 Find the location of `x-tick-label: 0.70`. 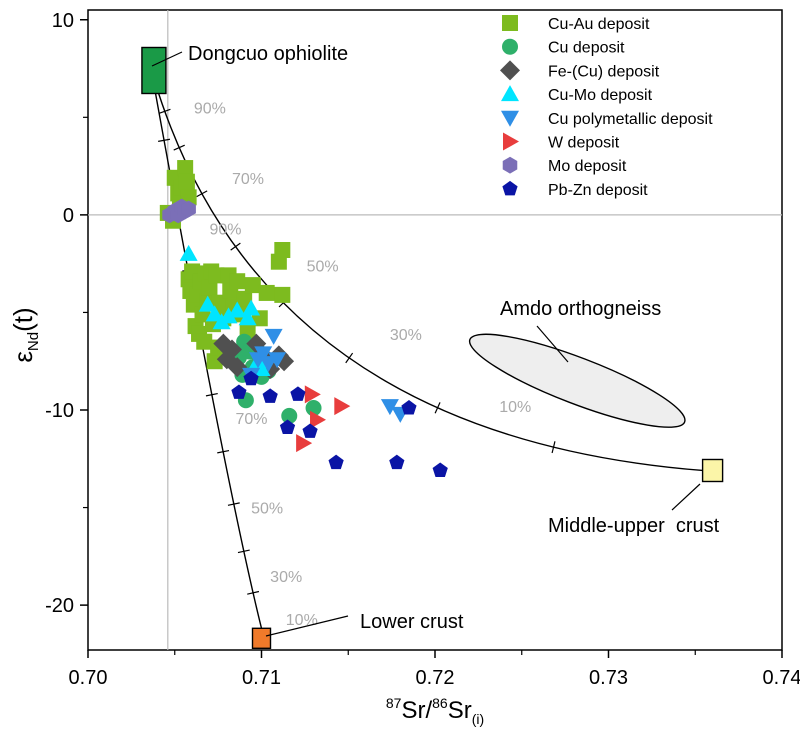

x-tick-label: 0.70 is located at coordinates (88, 678).